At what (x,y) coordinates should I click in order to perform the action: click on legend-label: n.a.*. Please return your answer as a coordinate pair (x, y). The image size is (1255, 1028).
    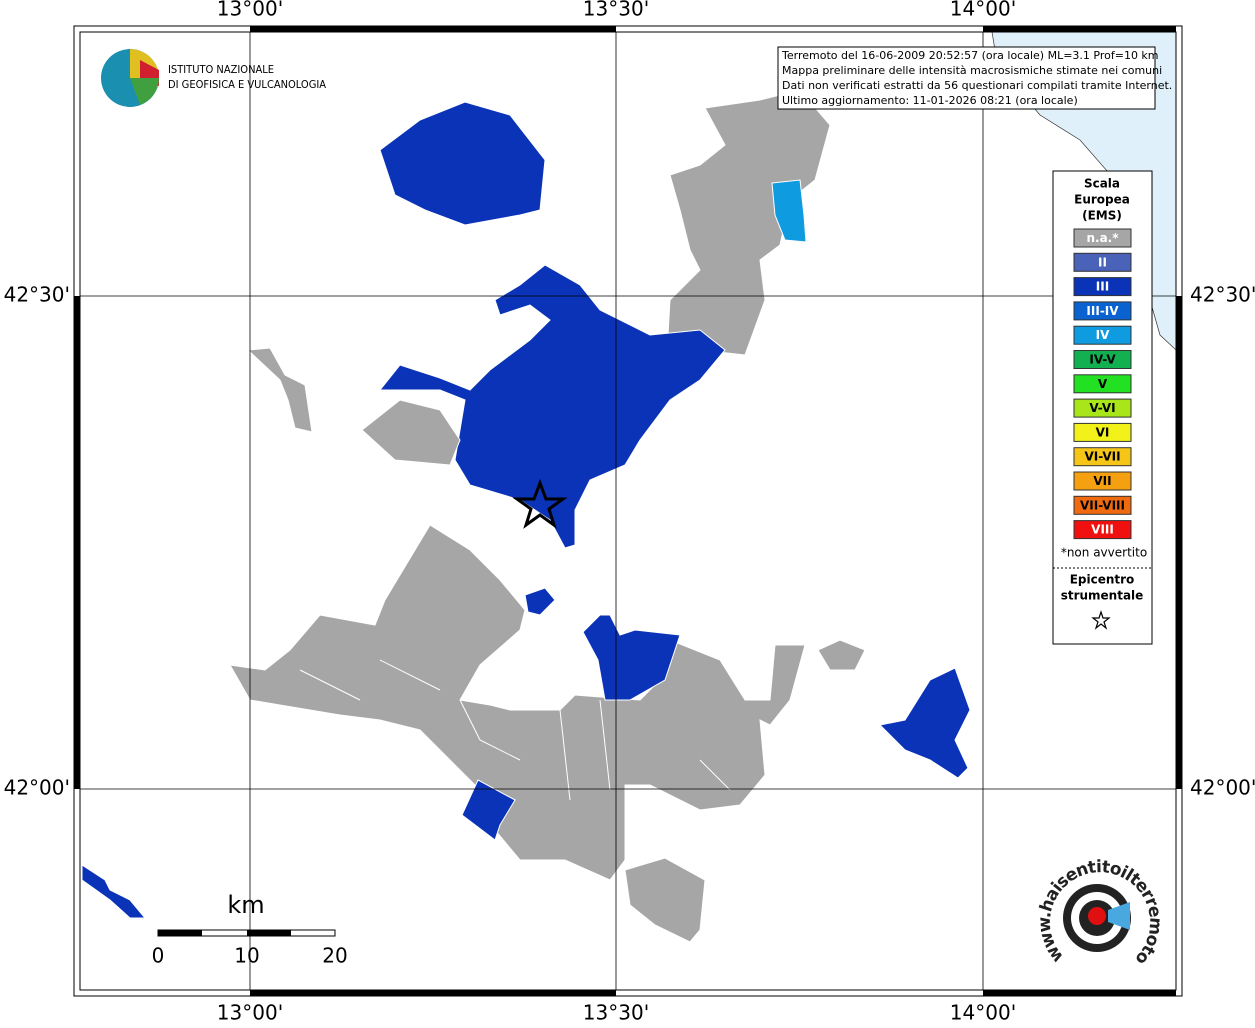
    Looking at the image, I should click on (1102, 238).